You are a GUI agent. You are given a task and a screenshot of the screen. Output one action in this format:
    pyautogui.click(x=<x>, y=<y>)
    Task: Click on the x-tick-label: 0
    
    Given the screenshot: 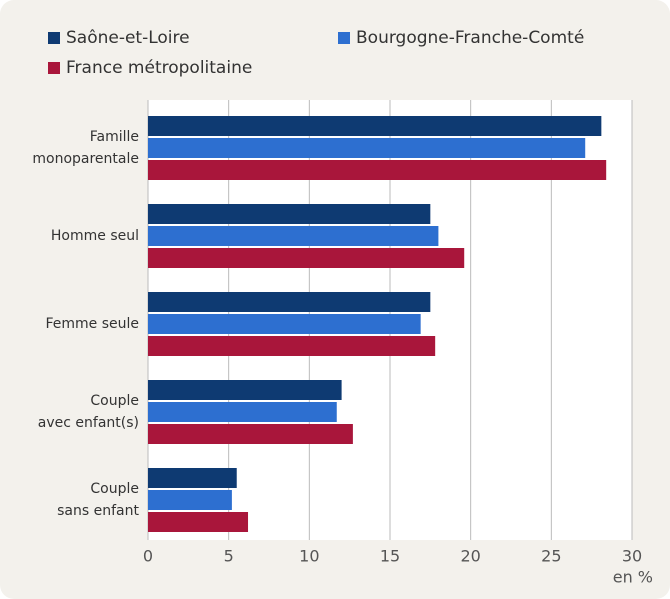 What is the action you would take?
    pyautogui.click(x=148, y=556)
    